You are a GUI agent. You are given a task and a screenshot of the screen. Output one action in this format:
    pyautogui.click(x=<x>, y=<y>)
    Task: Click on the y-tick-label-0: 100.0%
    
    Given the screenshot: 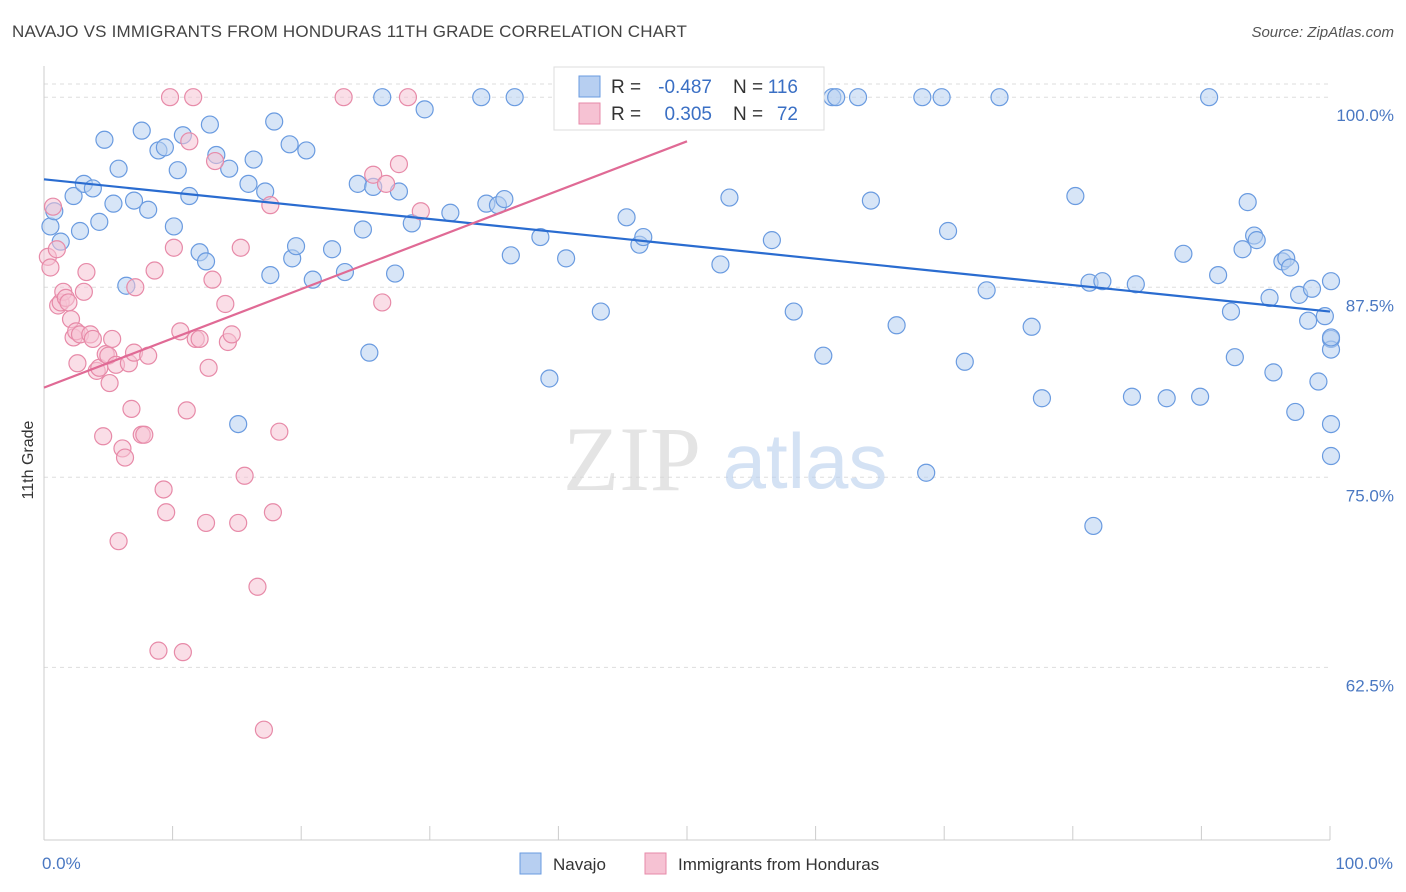 What is the action you would take?
    pyautogui.click(x=1365, y=115)
    